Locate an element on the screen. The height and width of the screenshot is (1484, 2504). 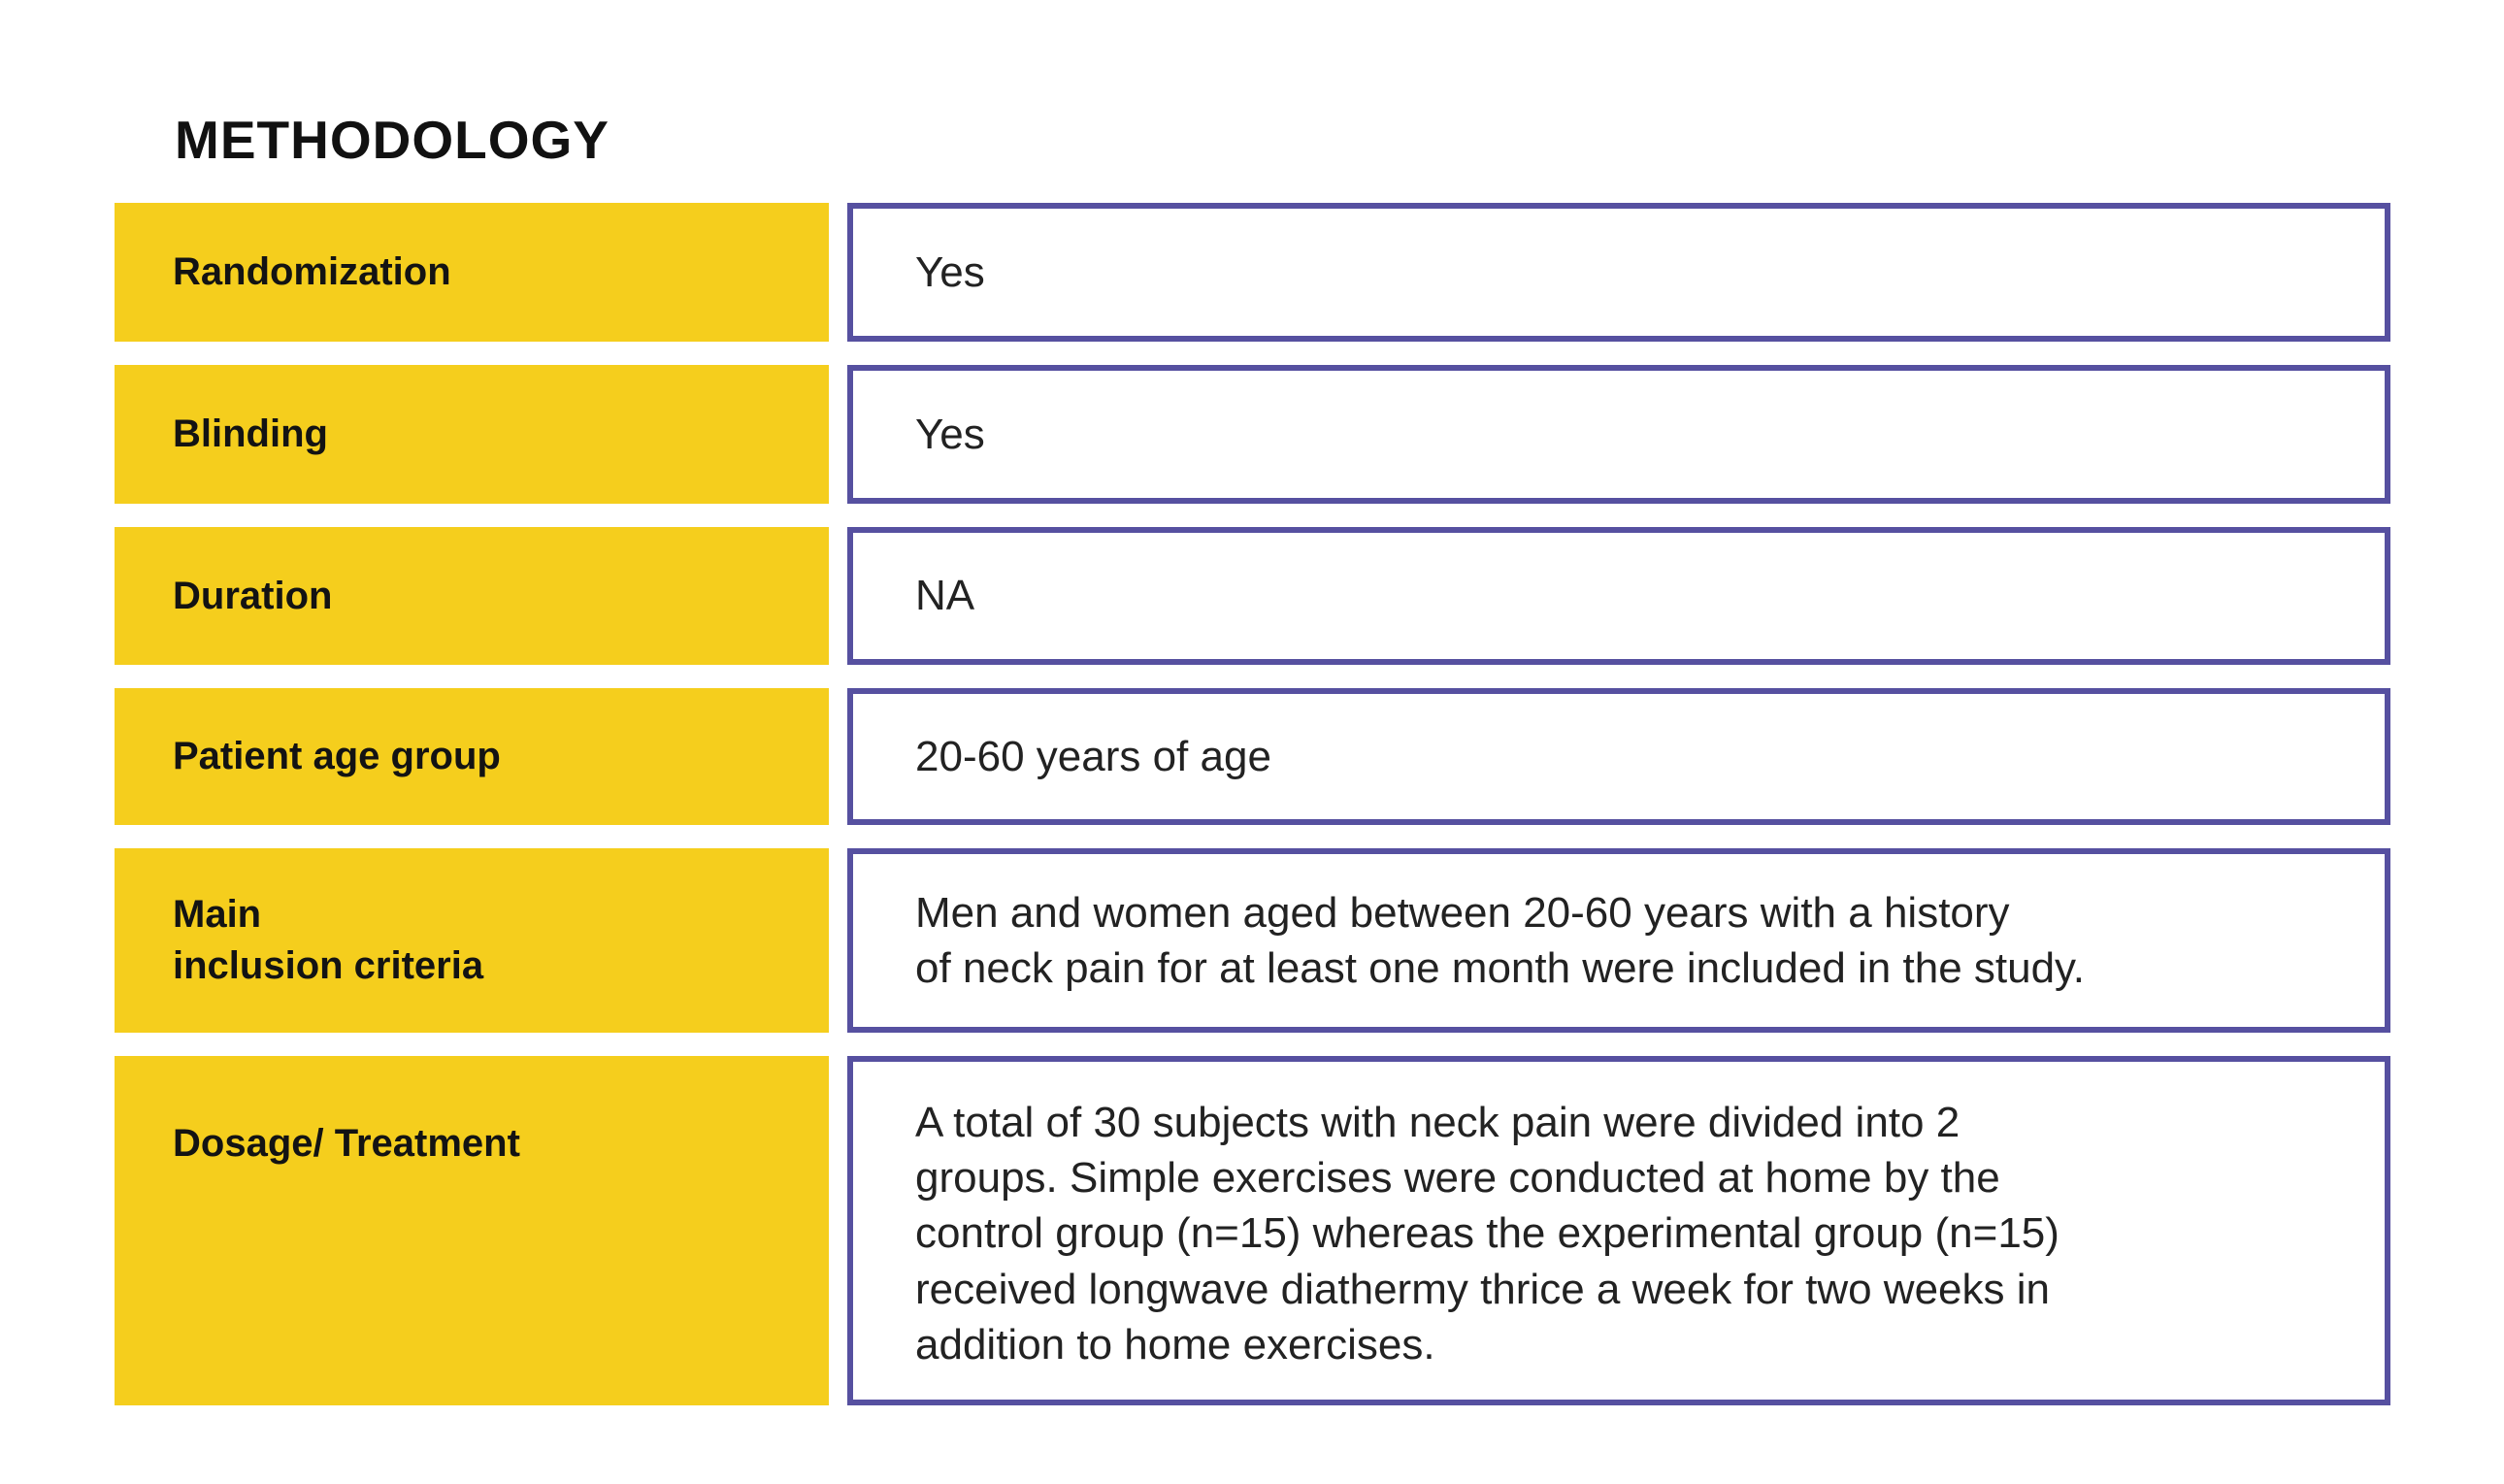
row-label-cell: Blinding is located at coordinates (472, 434).